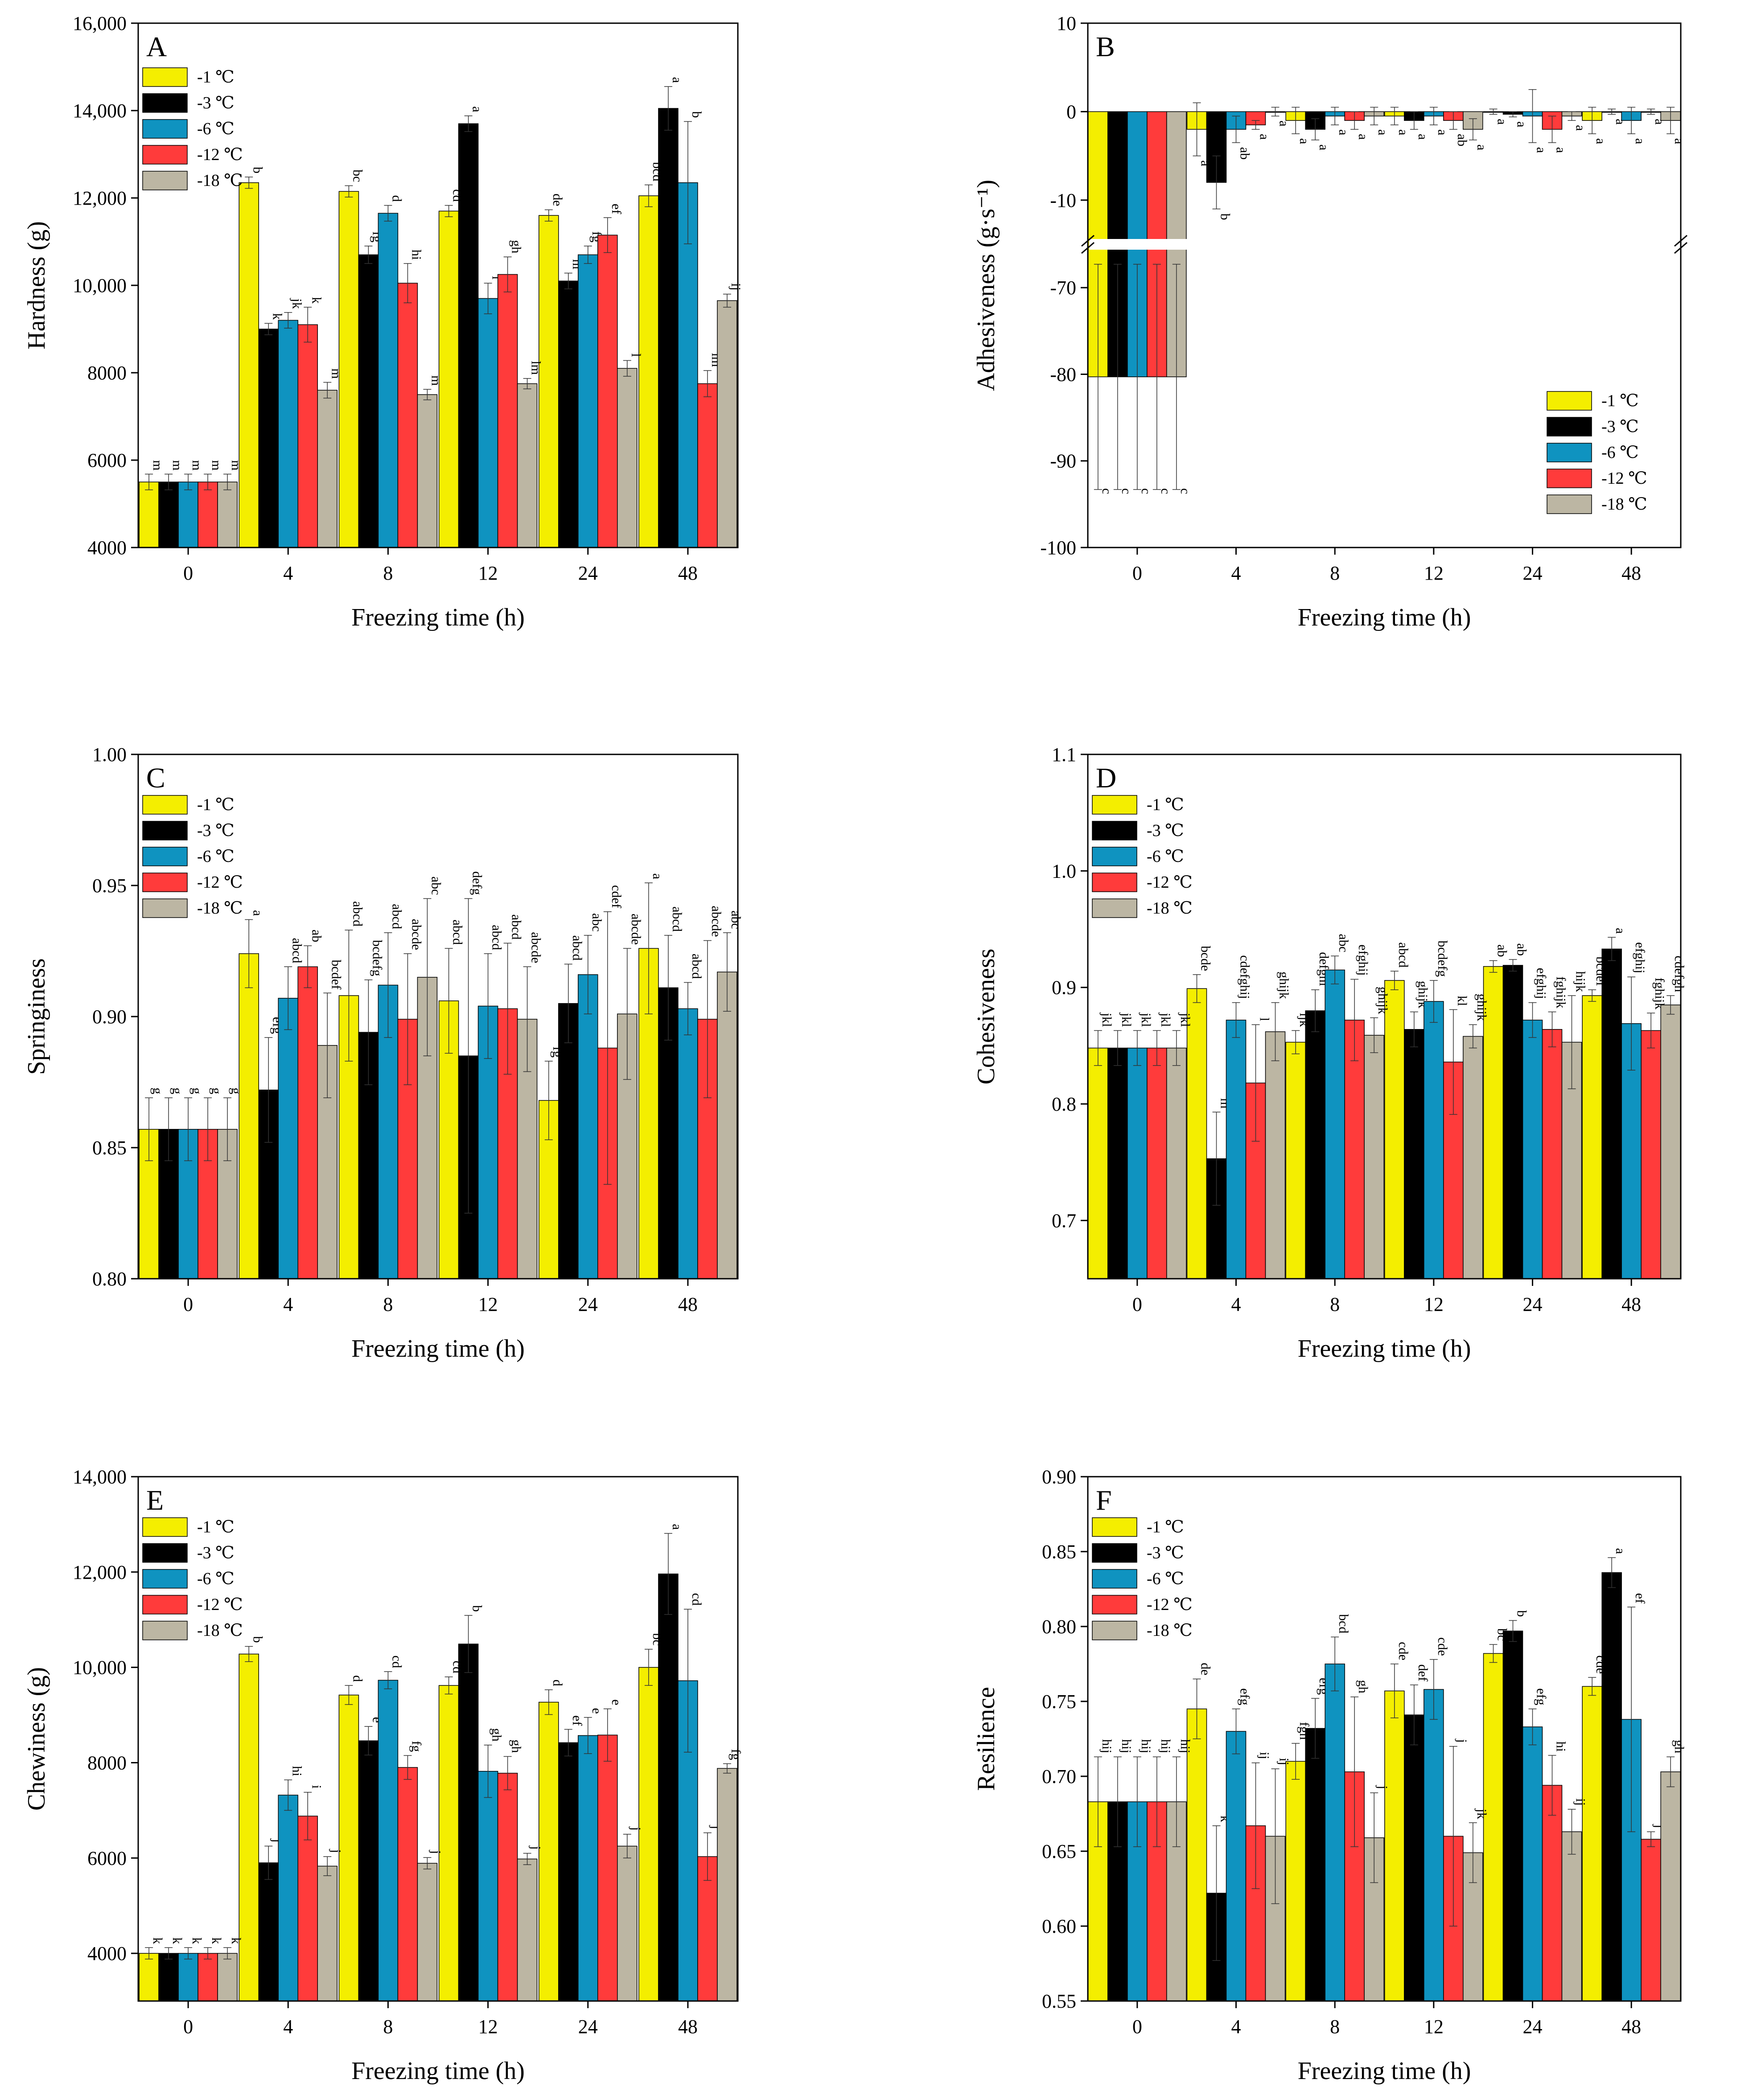 The height and width of the screenshot is (2100, 1757). What do you see at coordinates (1580, 982) in the screenshot?
I see `significance-label: hijk` at bounding box center [1580, 982].